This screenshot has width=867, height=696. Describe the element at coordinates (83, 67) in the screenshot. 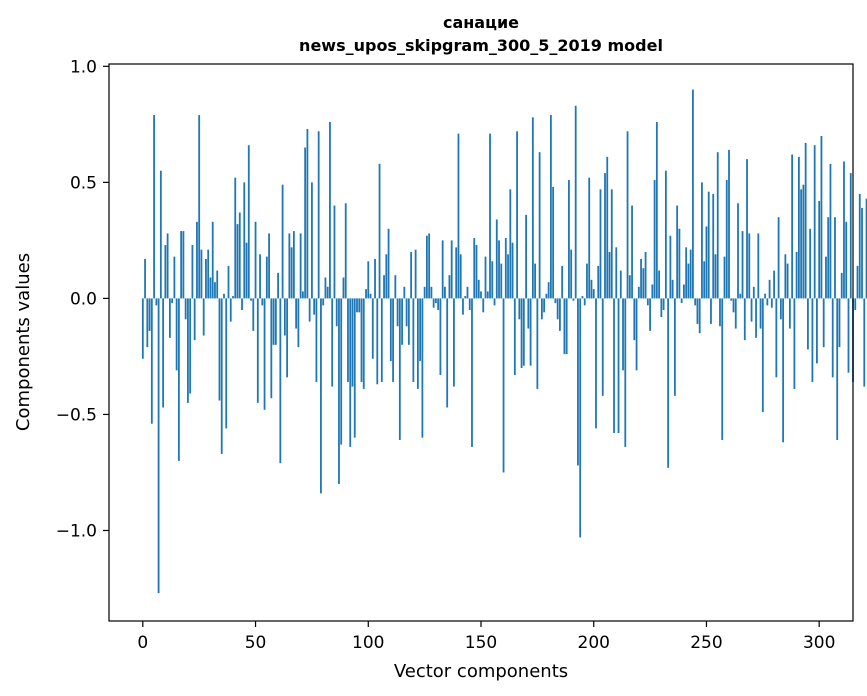

I see `y-tick-label: 1.0` at that location.